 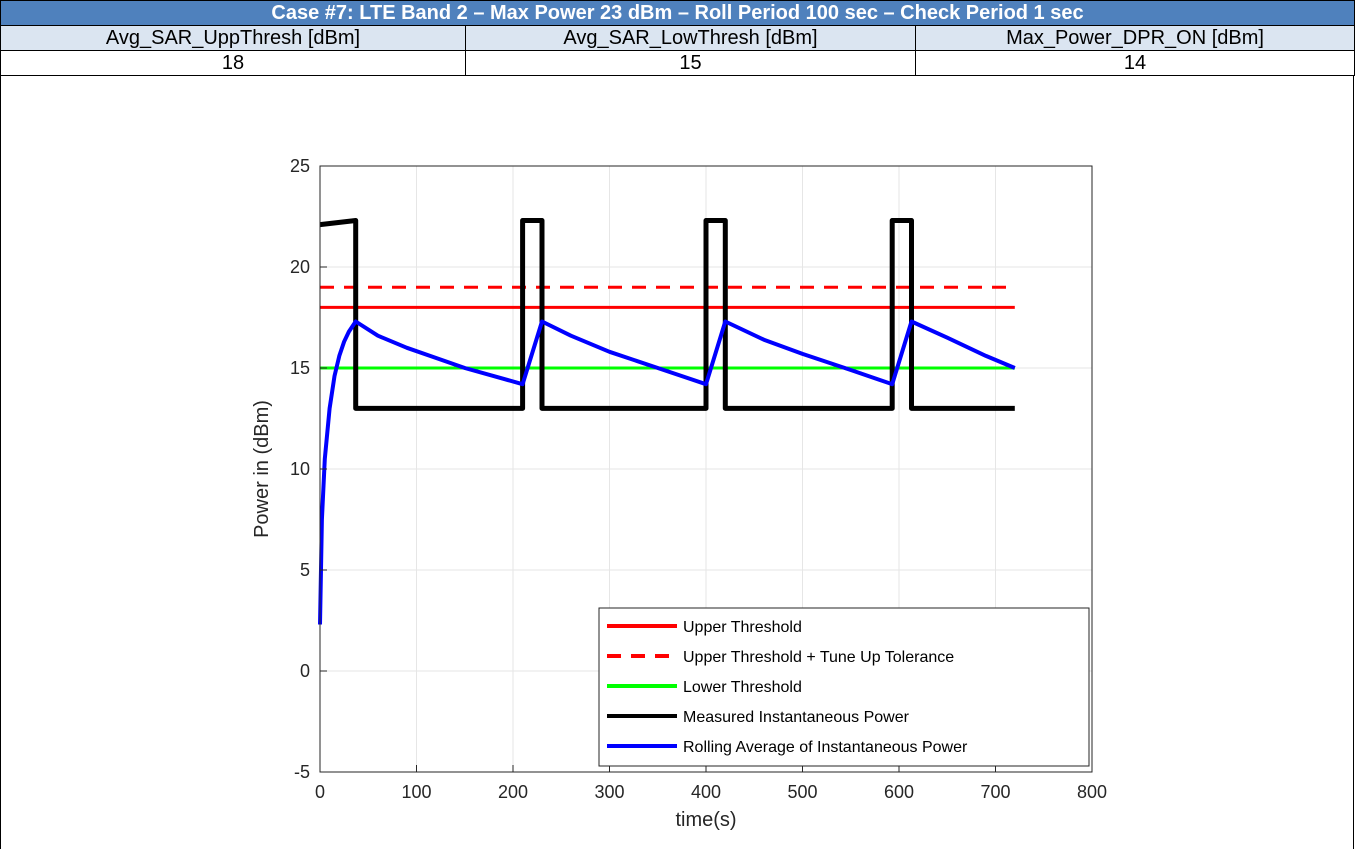 I want to click on y-tick-label: 15, so click(x=300, y=368).